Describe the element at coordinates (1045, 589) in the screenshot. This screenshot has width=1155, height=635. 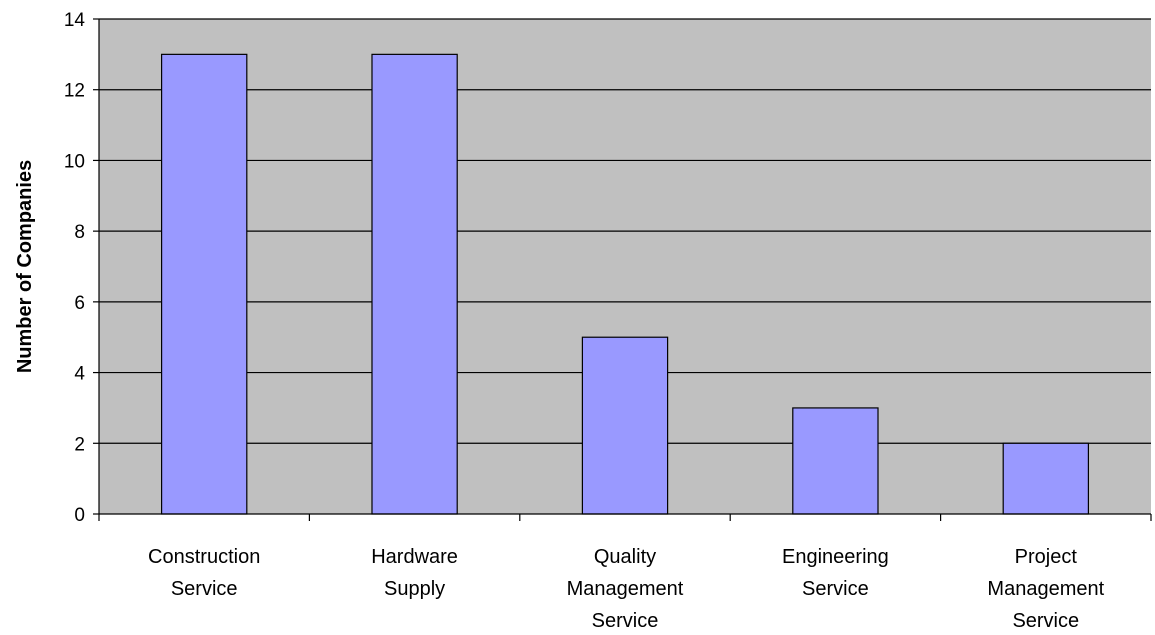
I see `x-category-label: Project Management Service` at that location.